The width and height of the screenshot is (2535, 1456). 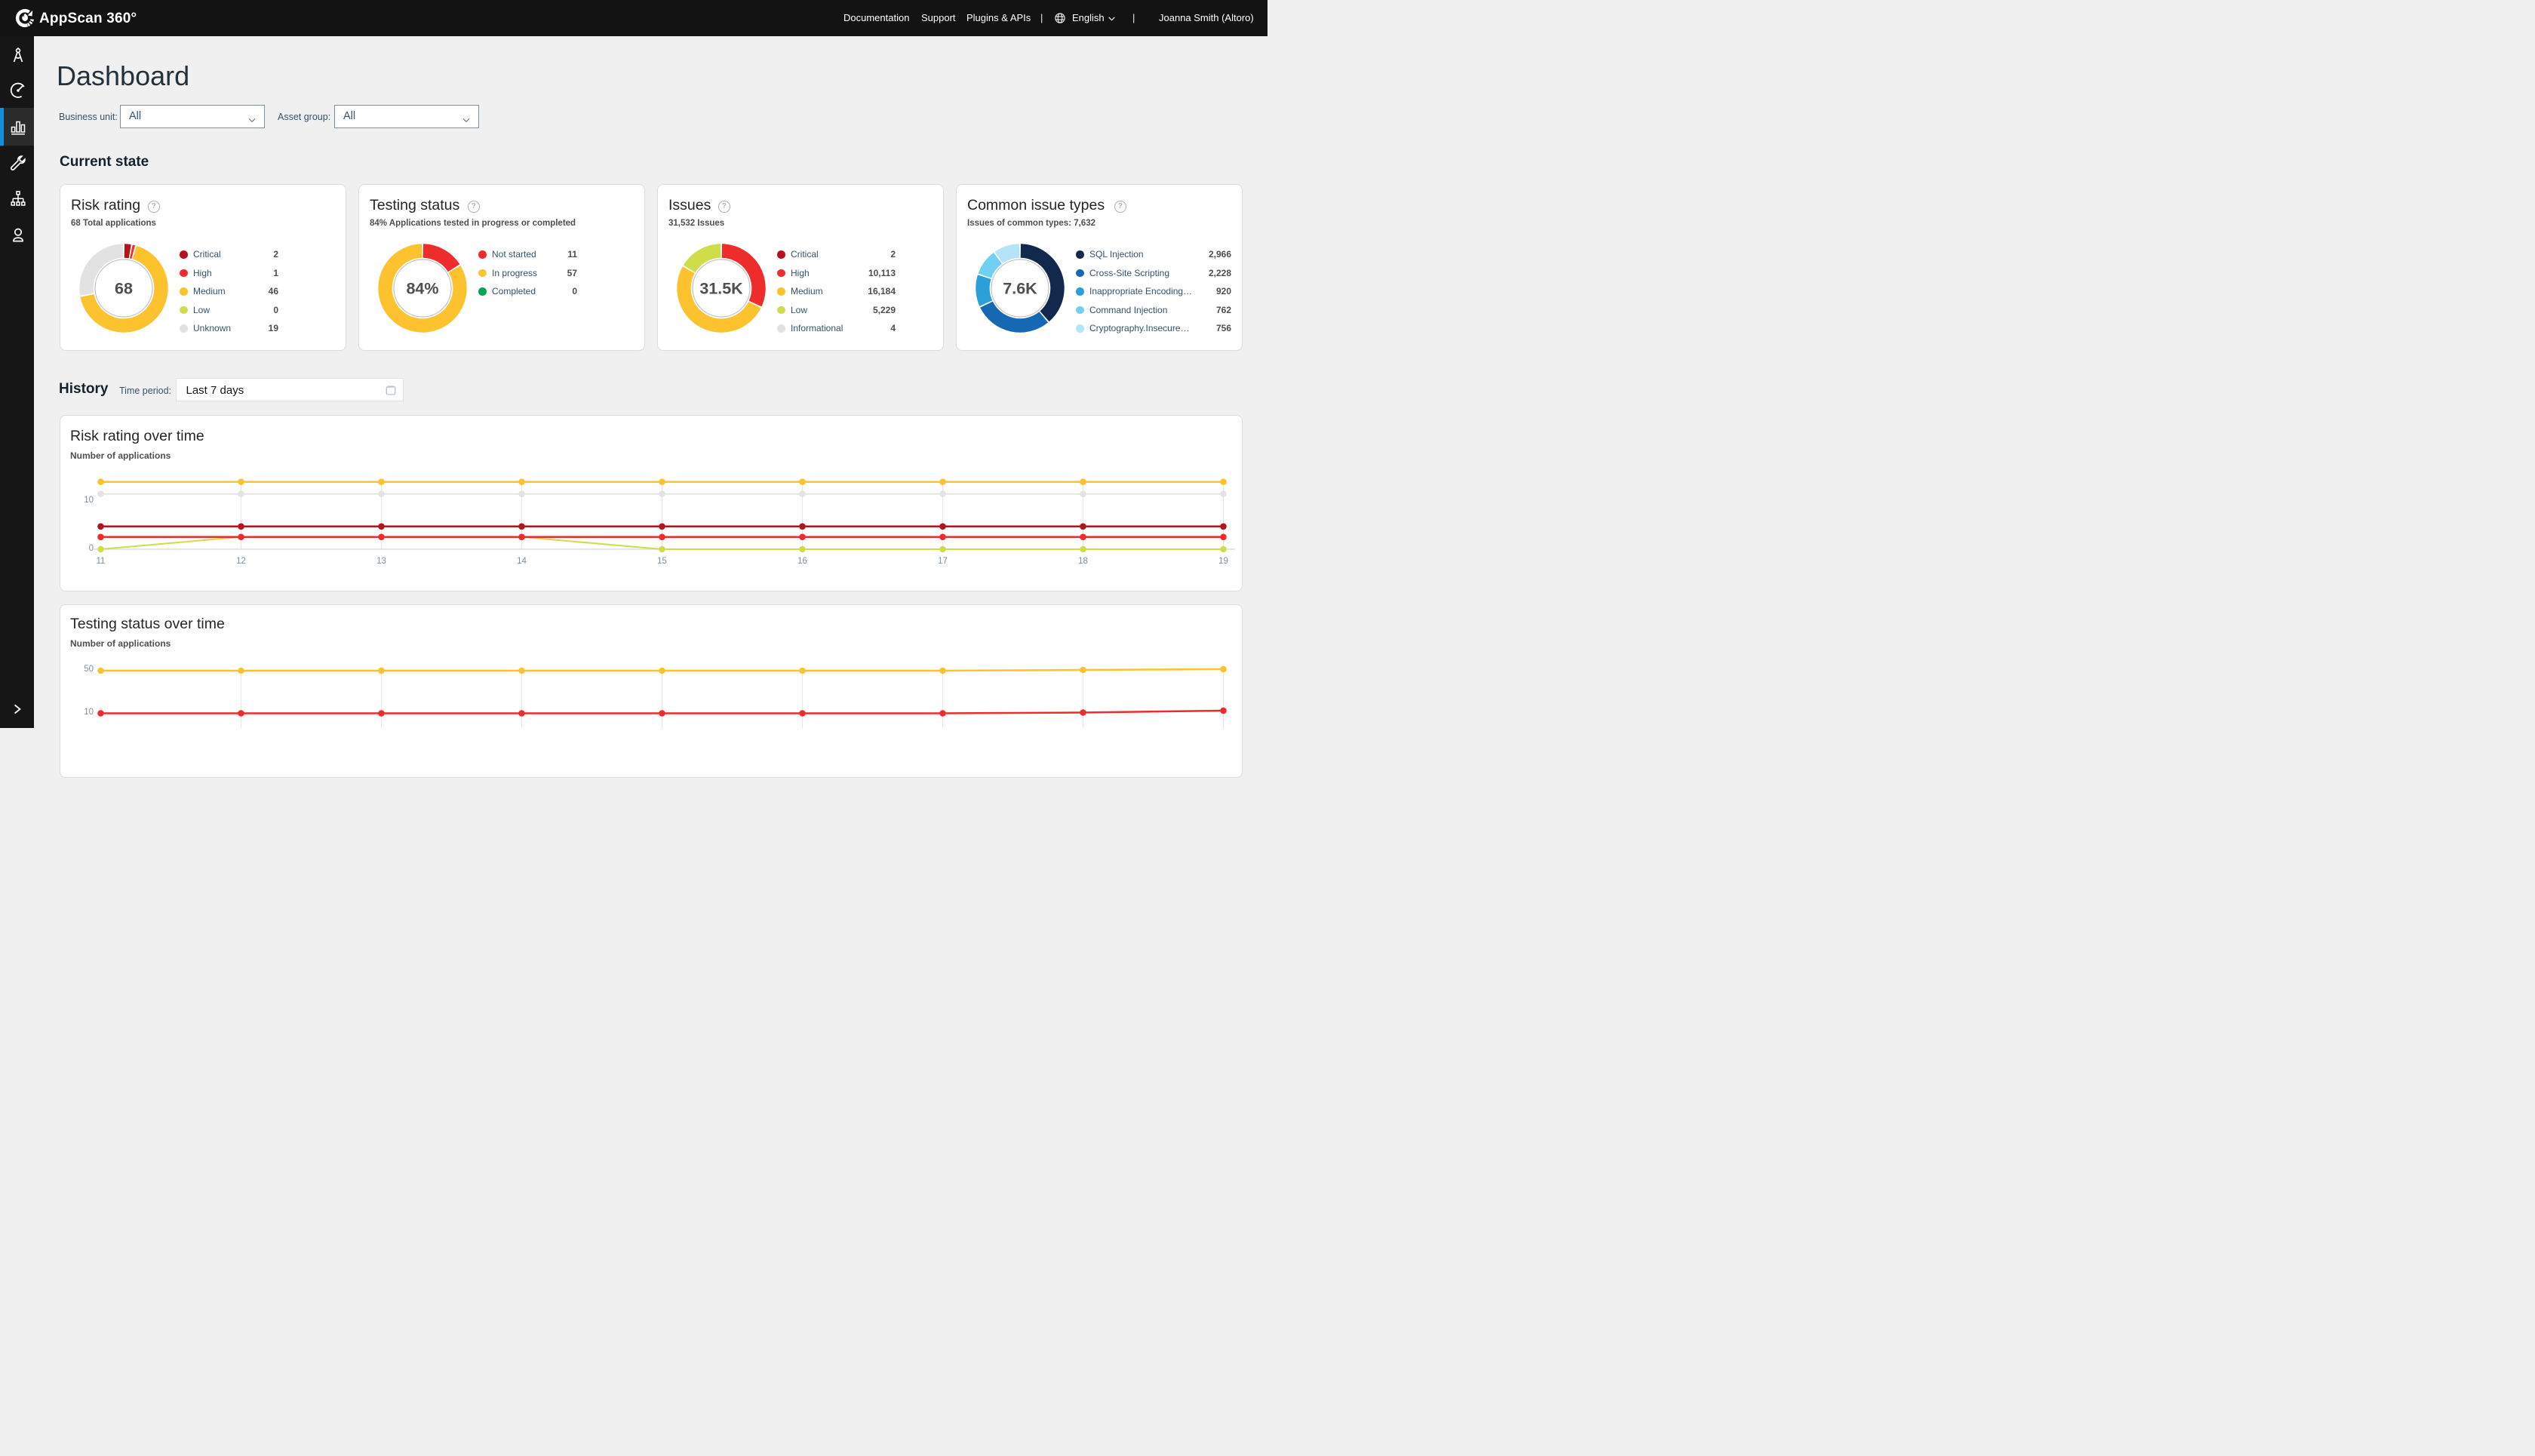 I want to click on svg-text: 7.6K, so click(x=1020, y=288).